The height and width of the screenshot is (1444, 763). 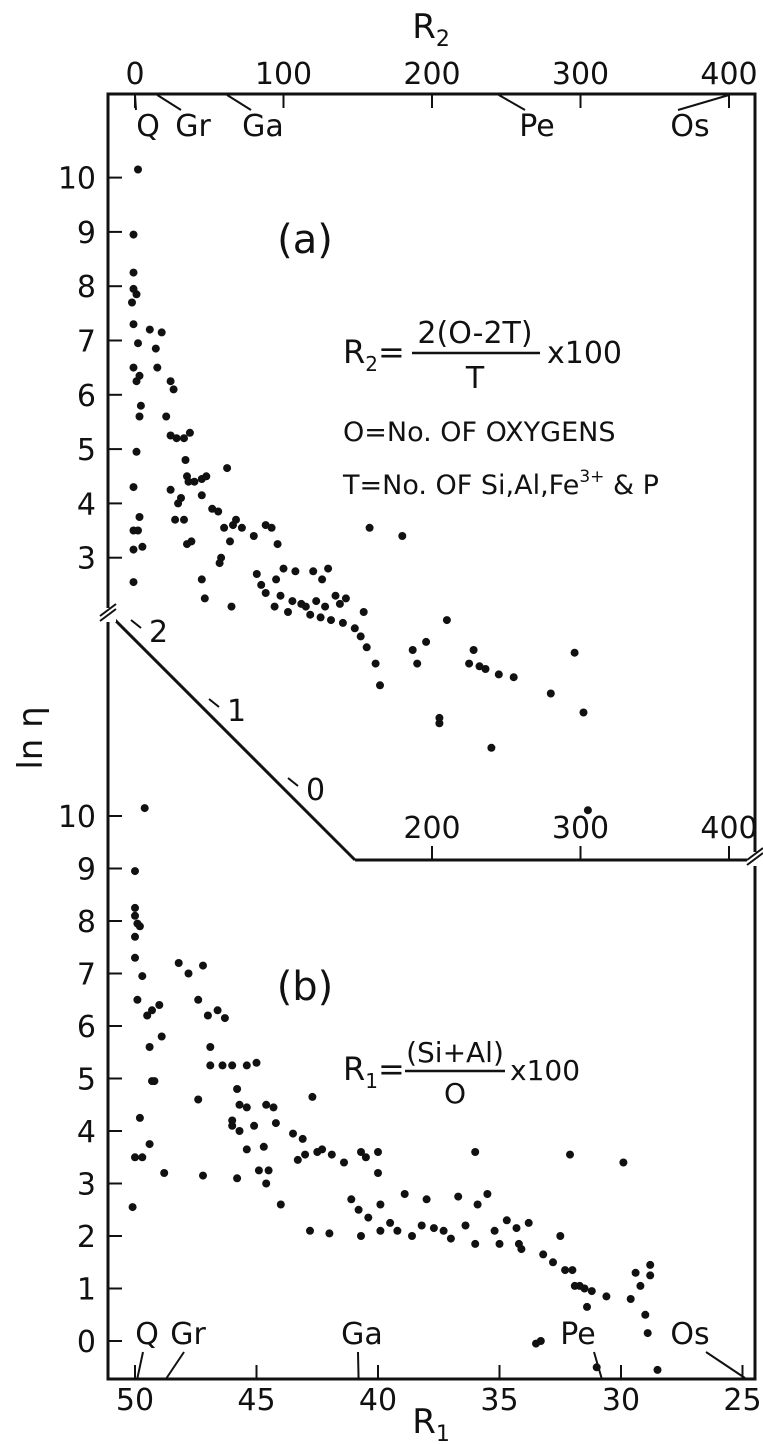 I want to click on note-tetrahedral: T=No. OF Si,Al,Fe3+ & P, so click(x=500, y=484).